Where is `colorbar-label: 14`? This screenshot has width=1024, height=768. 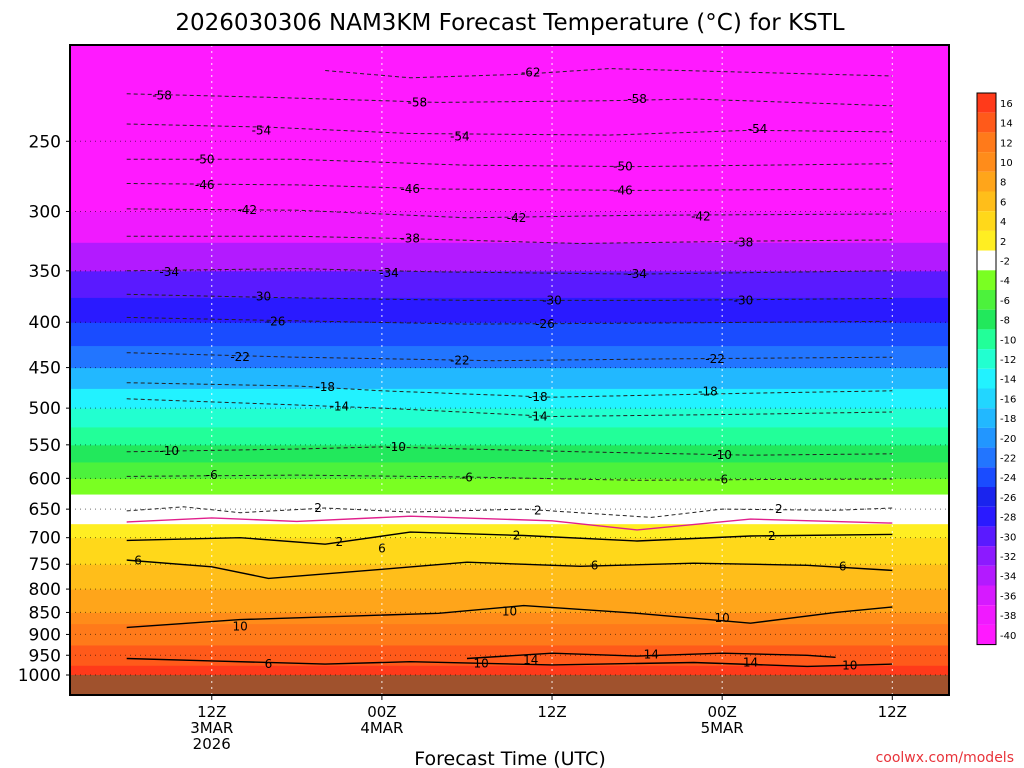 colorbar-label: 14 is located at coordinates (1006, 124).